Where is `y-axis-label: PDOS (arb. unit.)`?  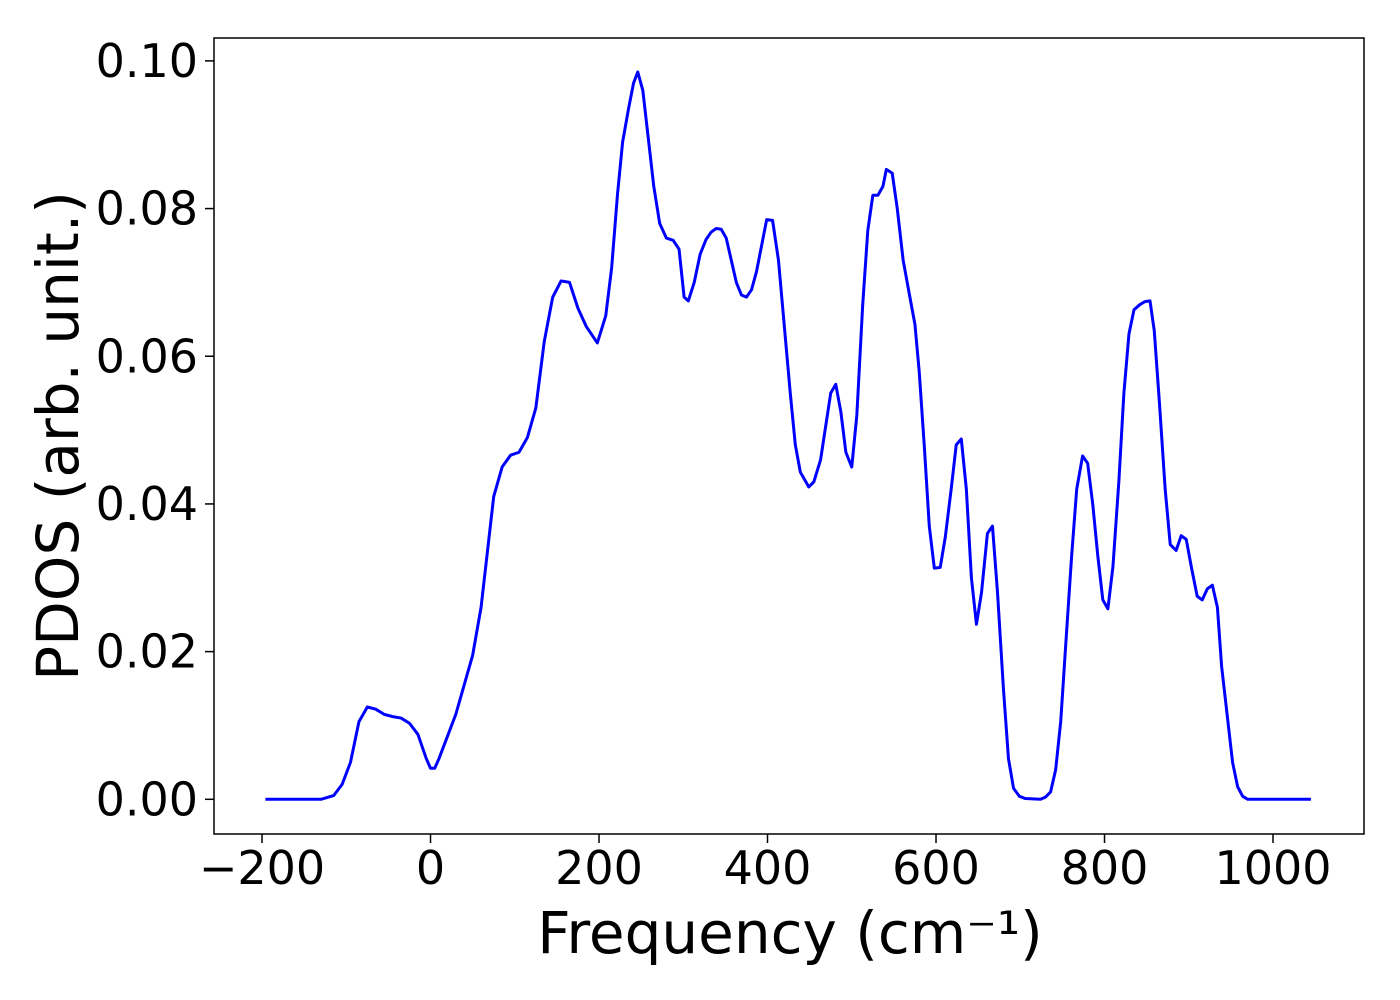
y-axis-label: PDOS (arb. unit.) is located at coordinates (58, 436).